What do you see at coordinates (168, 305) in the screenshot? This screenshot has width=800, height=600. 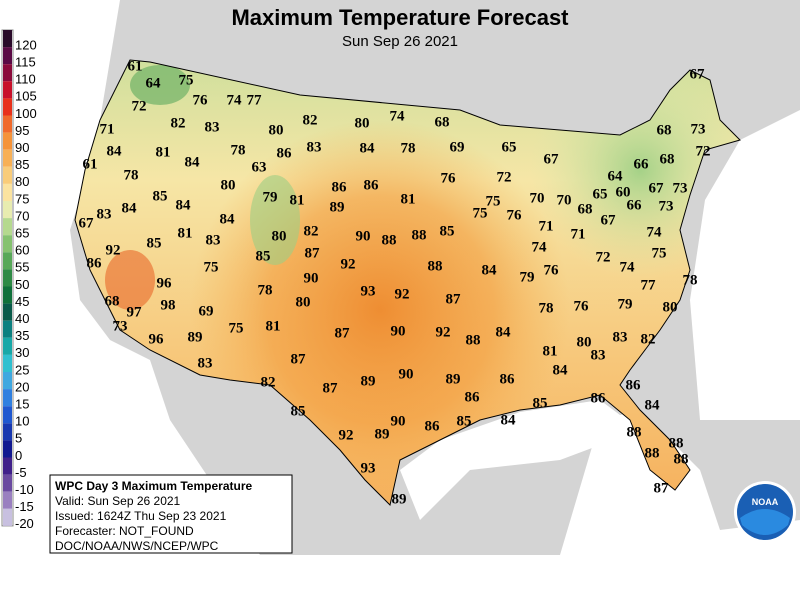 I see `temperature-label: 98` at bounding box center [168, 305].